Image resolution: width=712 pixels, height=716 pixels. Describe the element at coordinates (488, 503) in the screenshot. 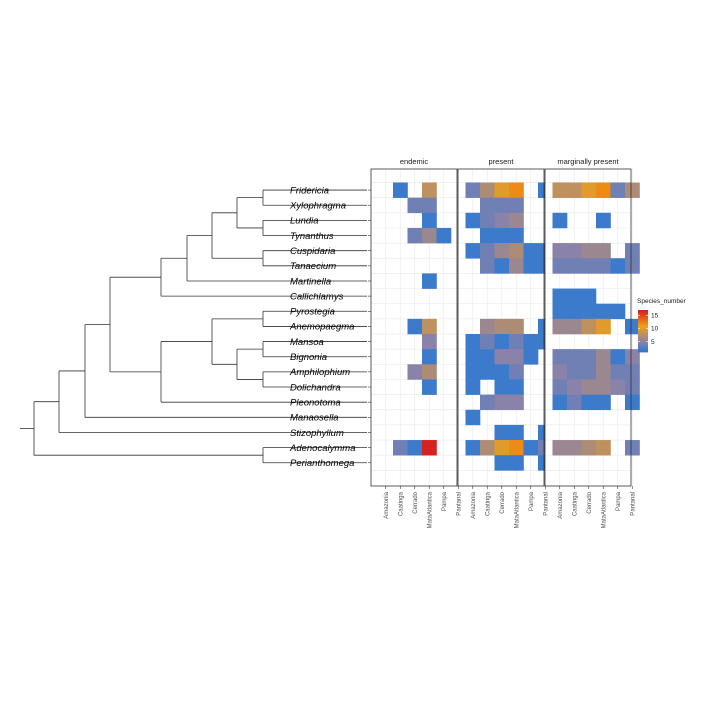

I see `x-tick-label: Caatinga` at that location.